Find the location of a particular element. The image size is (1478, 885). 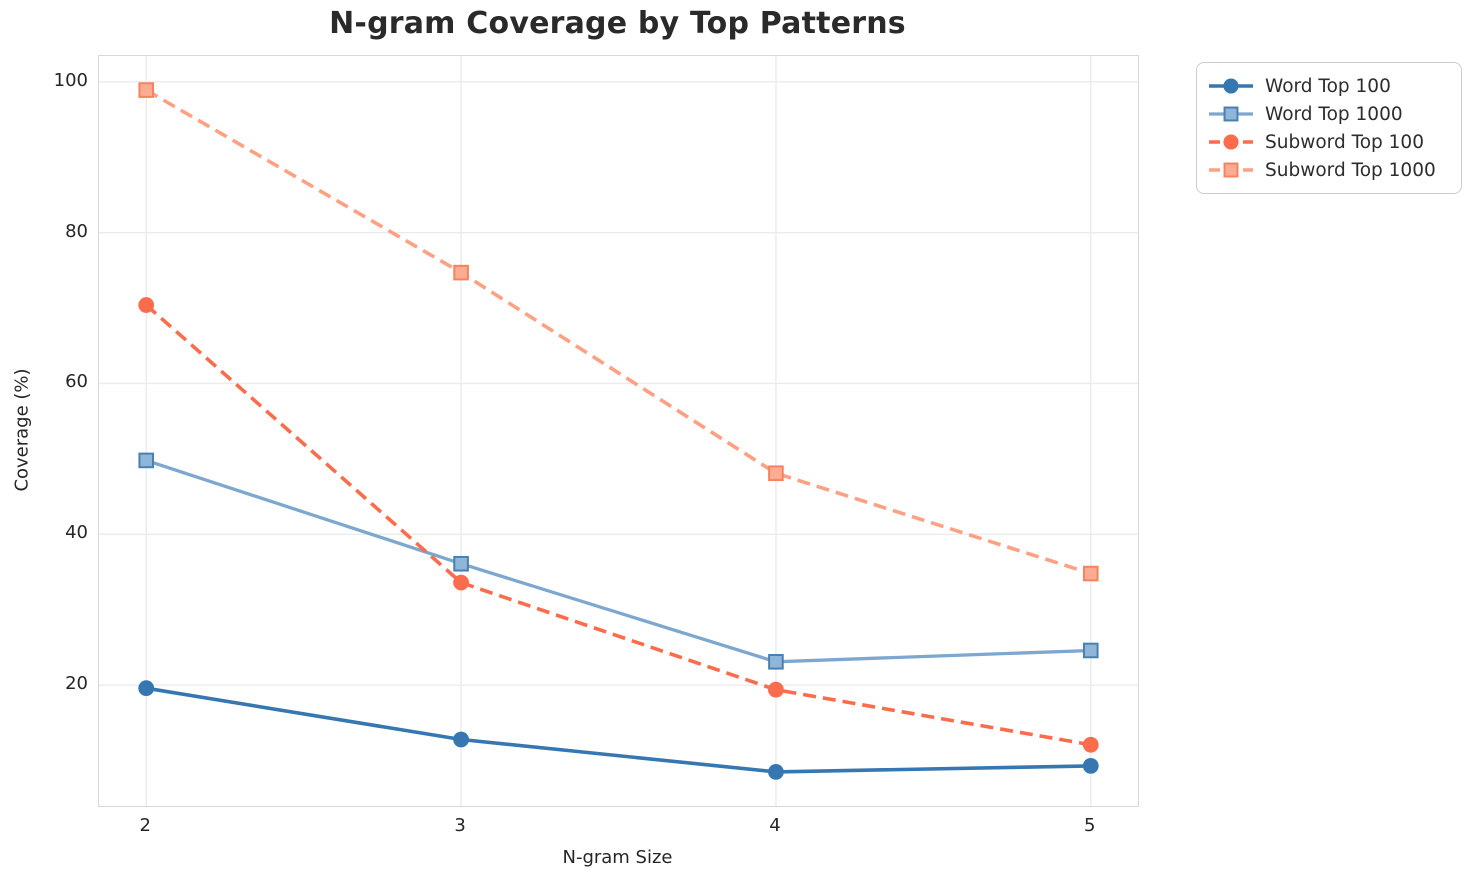

y-tick-label-100: 100 is located at coordinates (70, 80).